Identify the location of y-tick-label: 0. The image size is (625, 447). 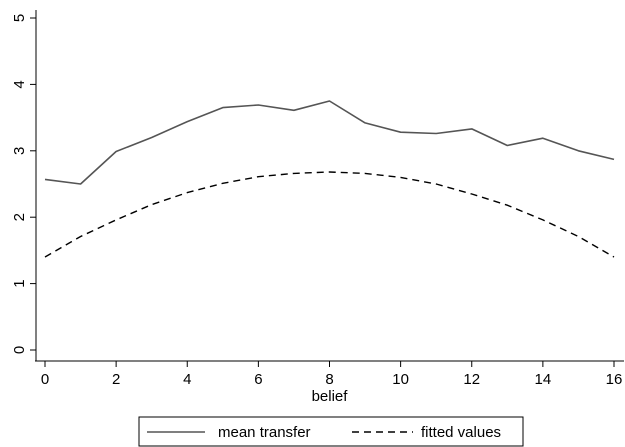
(19, 350).